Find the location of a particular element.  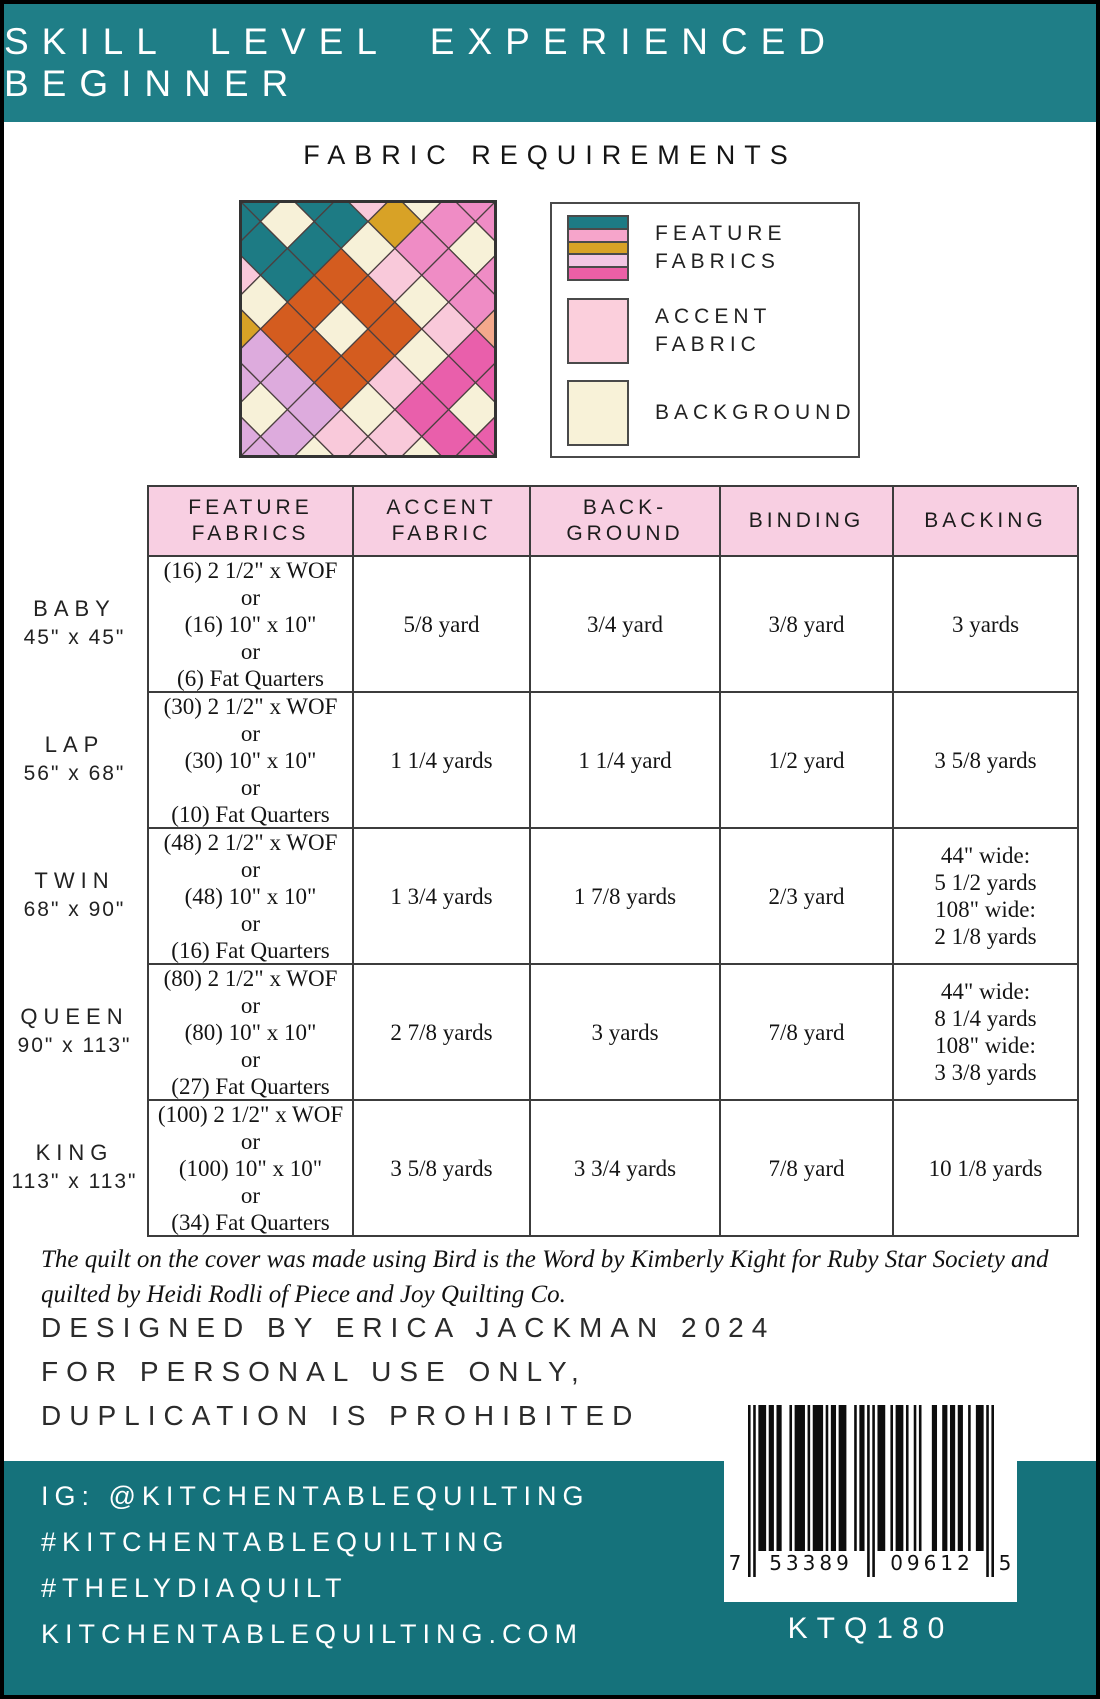

column-header: ACCENT FABRIC is located at coordinates (442, 522).